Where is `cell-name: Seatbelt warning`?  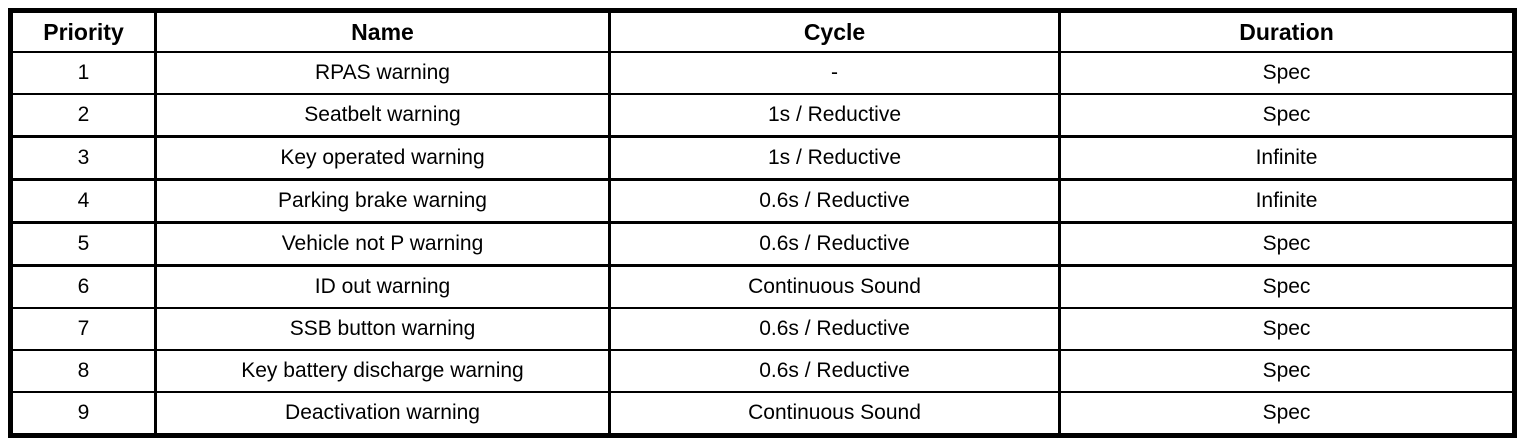
cell-name: Seatbelt warning is located at coordinates (382, 115).